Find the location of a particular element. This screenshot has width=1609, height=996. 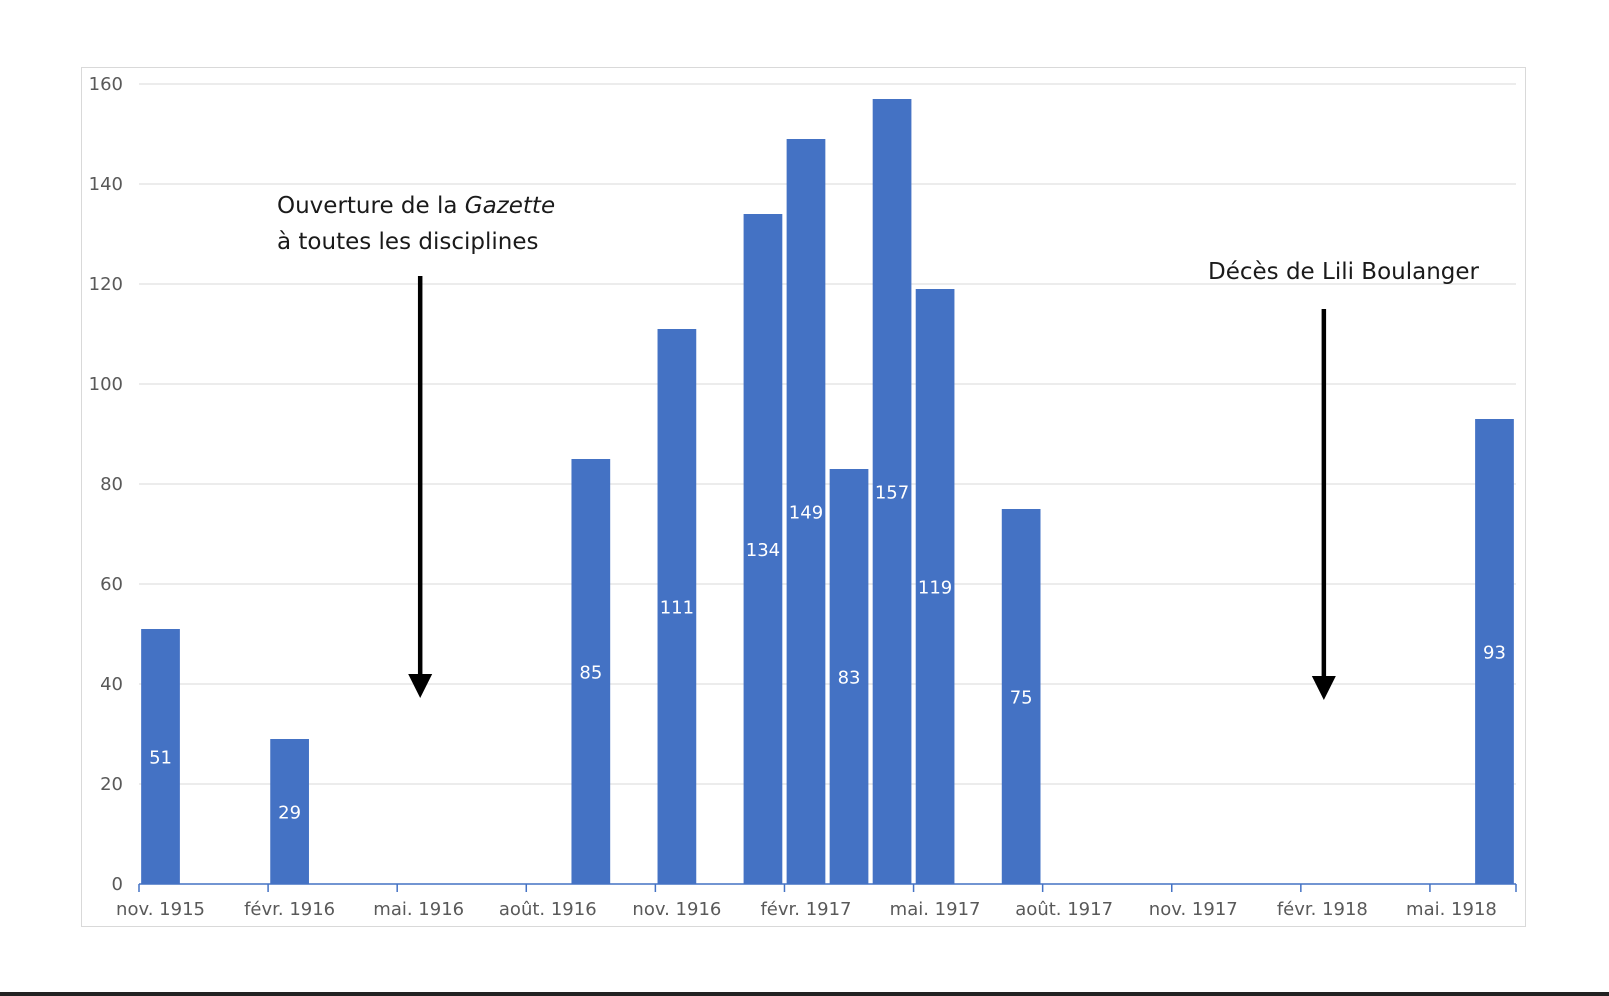

x-tick-label: mai. 1918 is located at coordinates (1451, 909).